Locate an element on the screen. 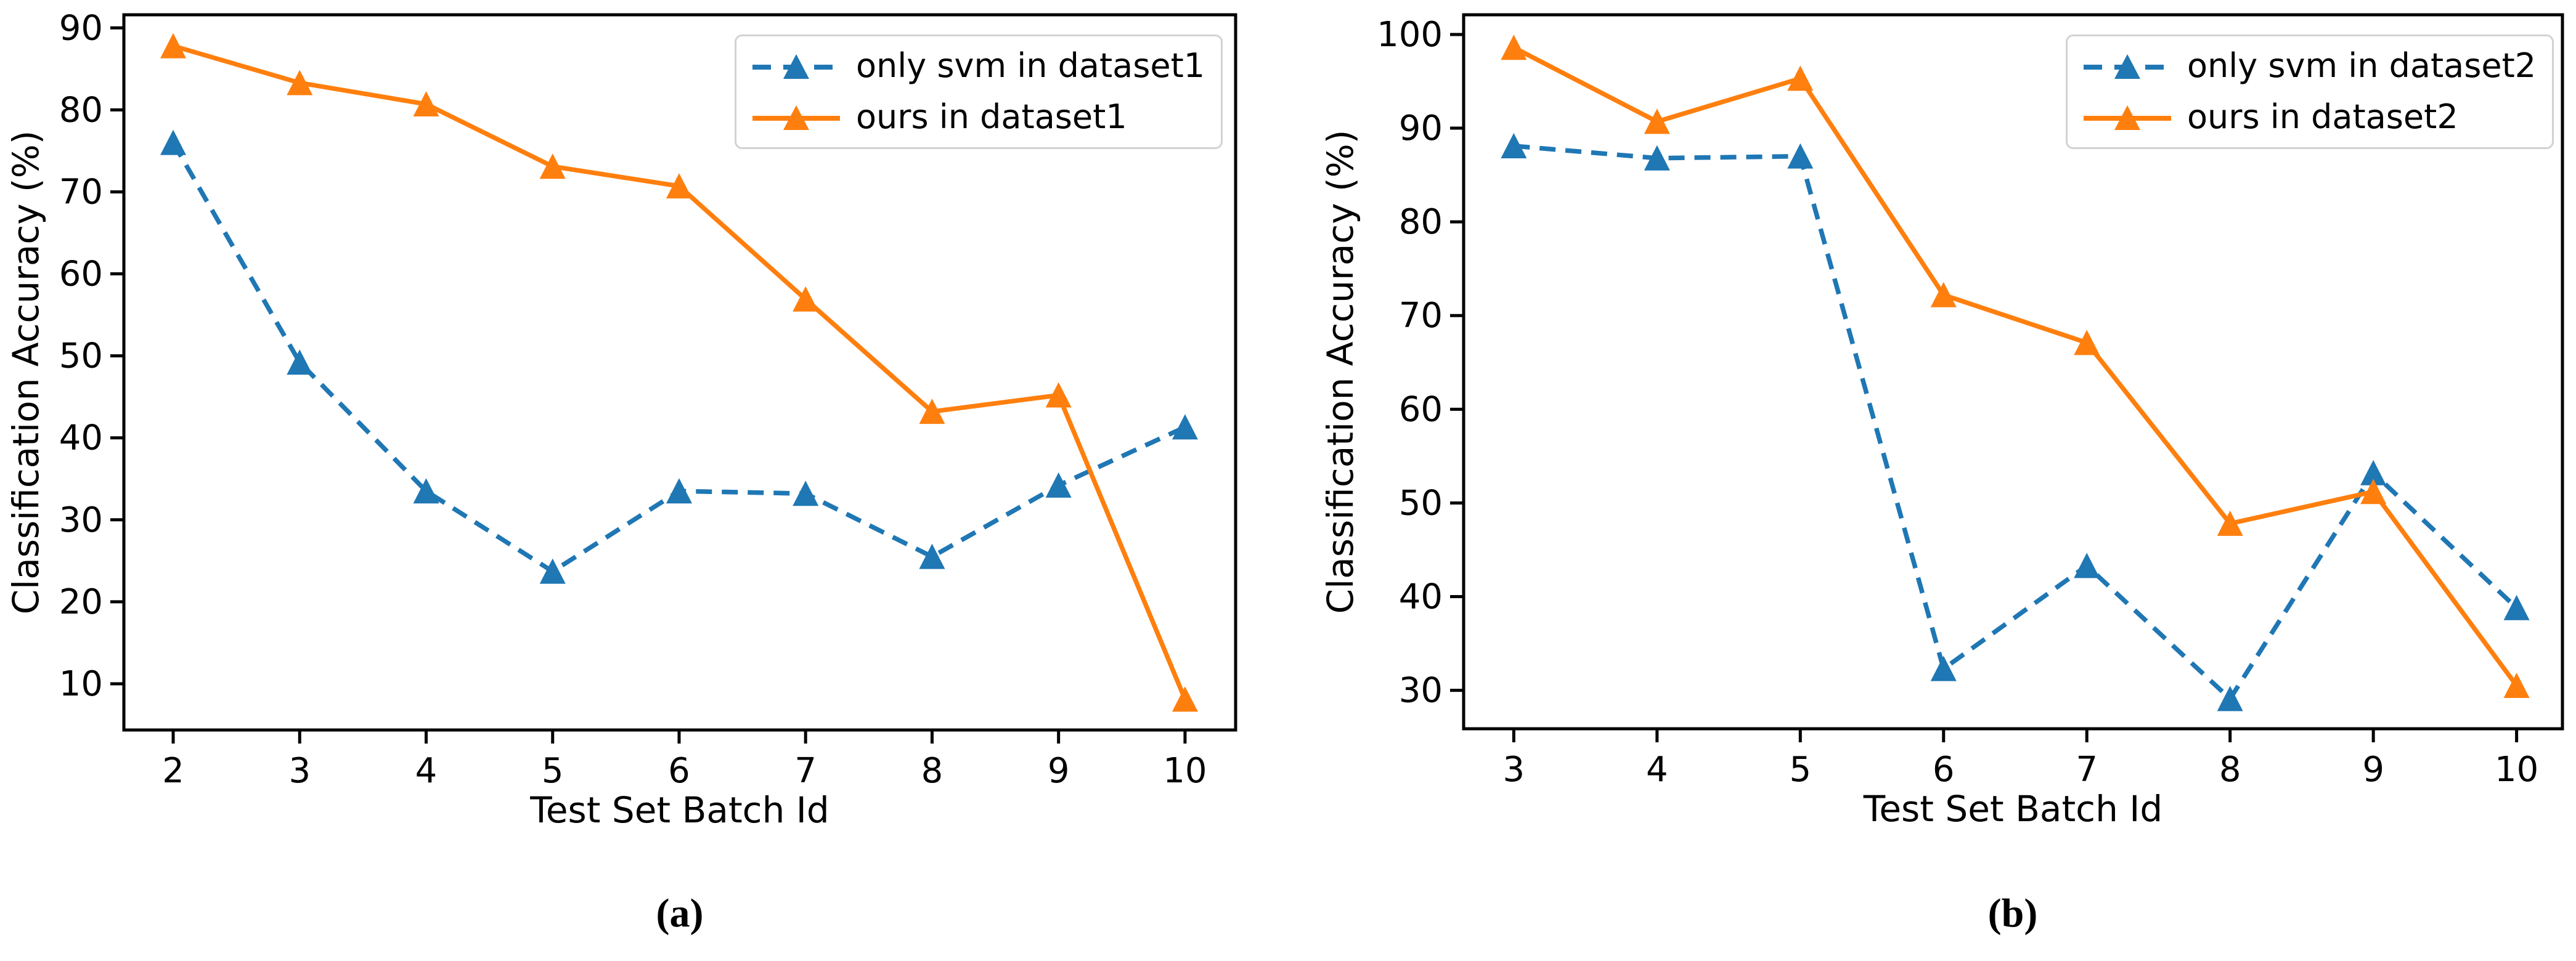  legend-label: only svm in dataset1 is located at coordinates (1030, 65).